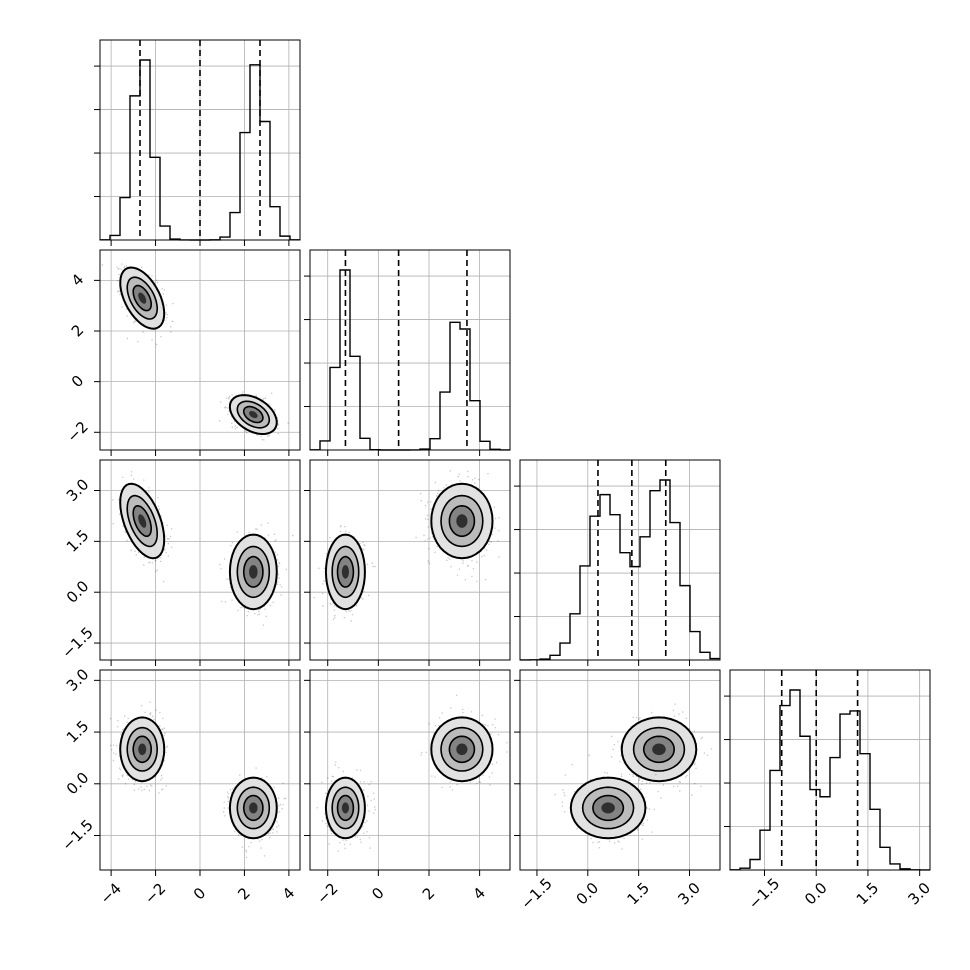 This screenshot has height=970, width=970. I want to click on scatter-panel-3-0: −1.5 0.0 1.5 3.0, so click(179, 770).